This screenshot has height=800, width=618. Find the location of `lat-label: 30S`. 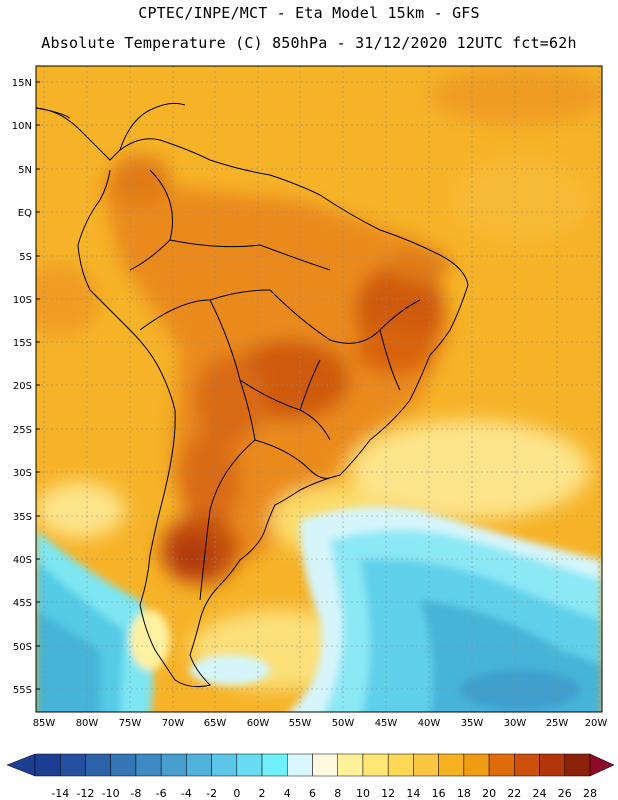

lat-label: 30S is located at coordinates (22, 473).